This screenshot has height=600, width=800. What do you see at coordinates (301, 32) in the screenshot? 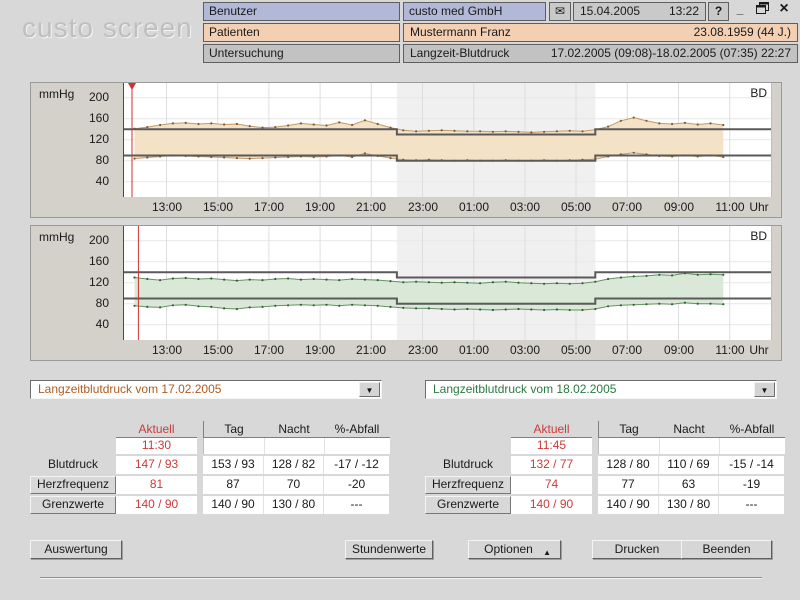
I see `patienten-label: Patienten` at bounding box center [301, 32].